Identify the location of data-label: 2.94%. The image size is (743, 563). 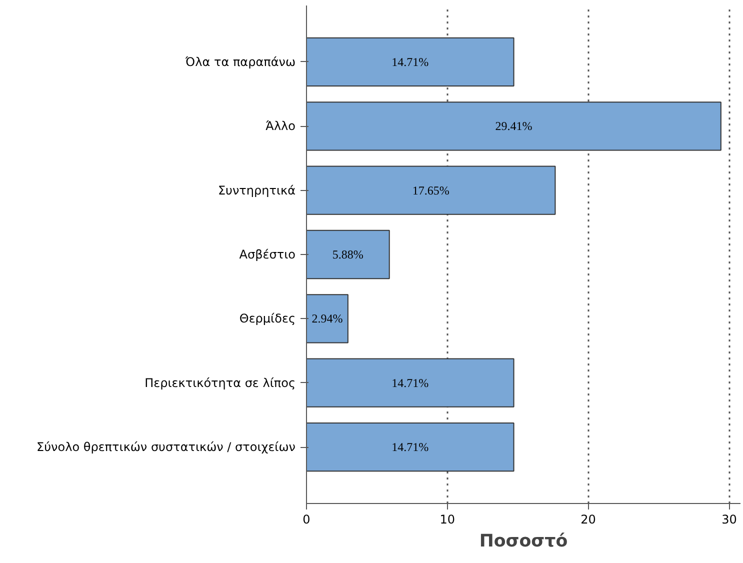
(327, 319).